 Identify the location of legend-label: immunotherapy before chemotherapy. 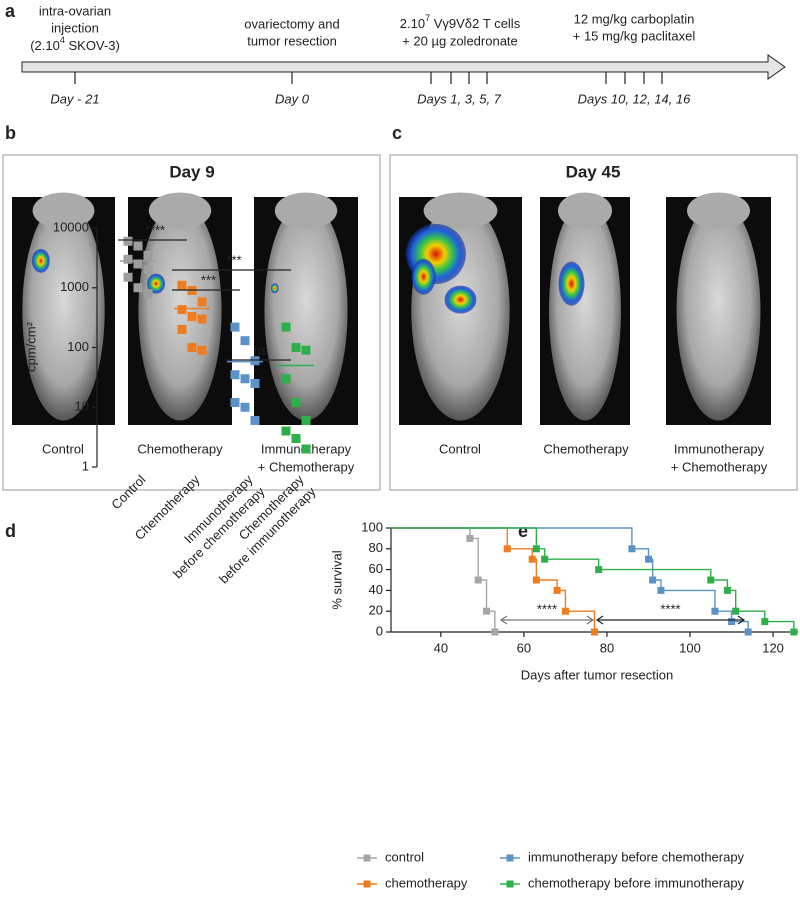
(636, 856).